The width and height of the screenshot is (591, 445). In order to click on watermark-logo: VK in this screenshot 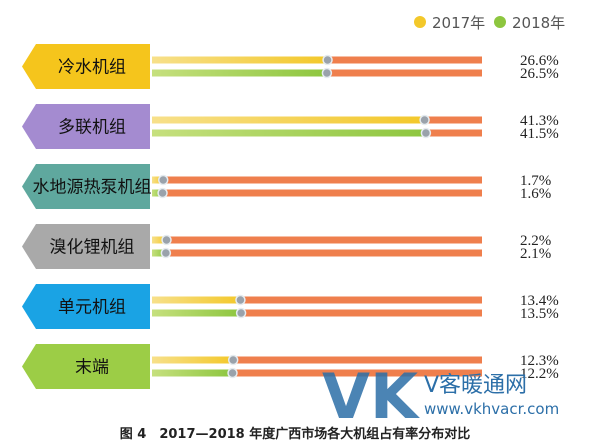, I will do `click(371, 396)`.